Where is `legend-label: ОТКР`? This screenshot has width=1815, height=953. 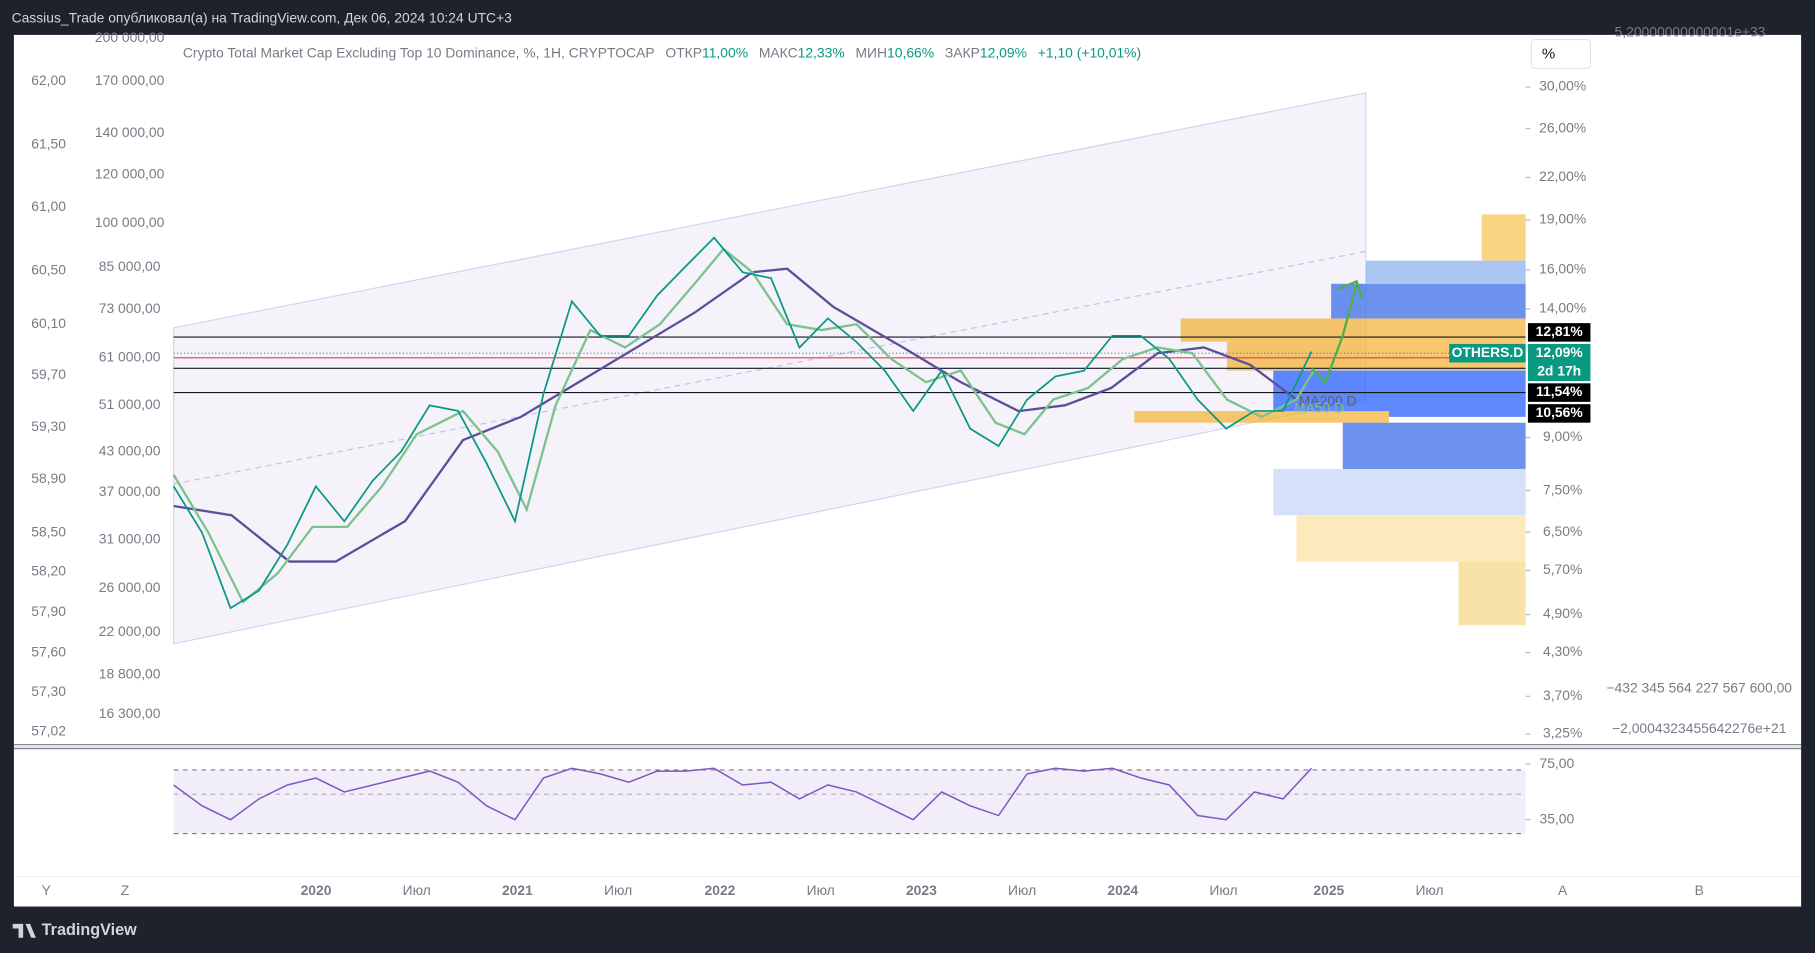 legend-label: ОТКР is located at coordinates (683, 52).